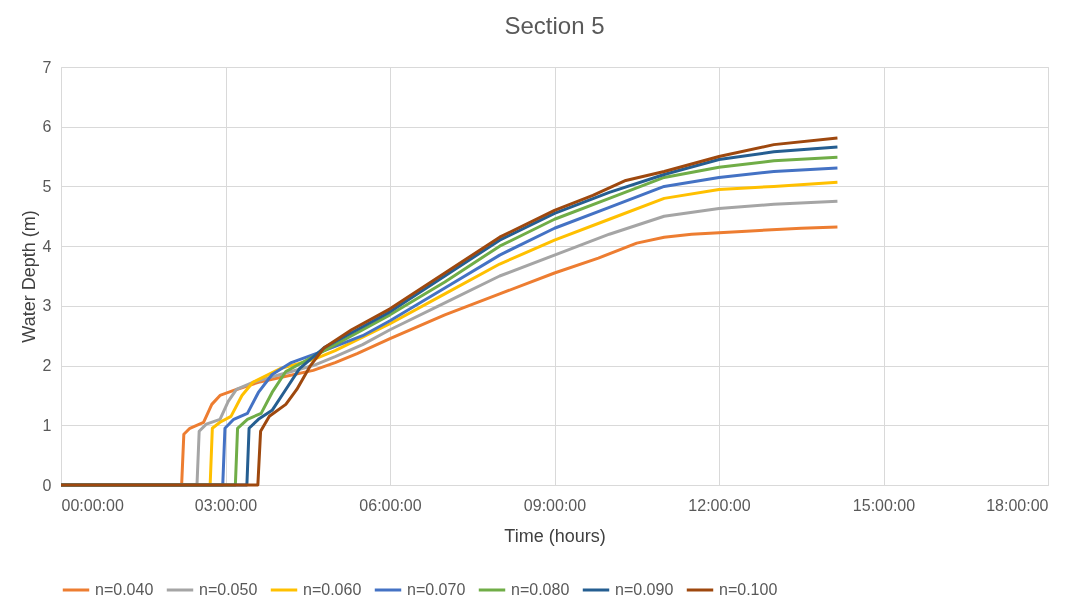  What do you see at coordinates (47, 67) in the screenshot?
I see `y-tick-label: 7` at bounding box center [47, 67].